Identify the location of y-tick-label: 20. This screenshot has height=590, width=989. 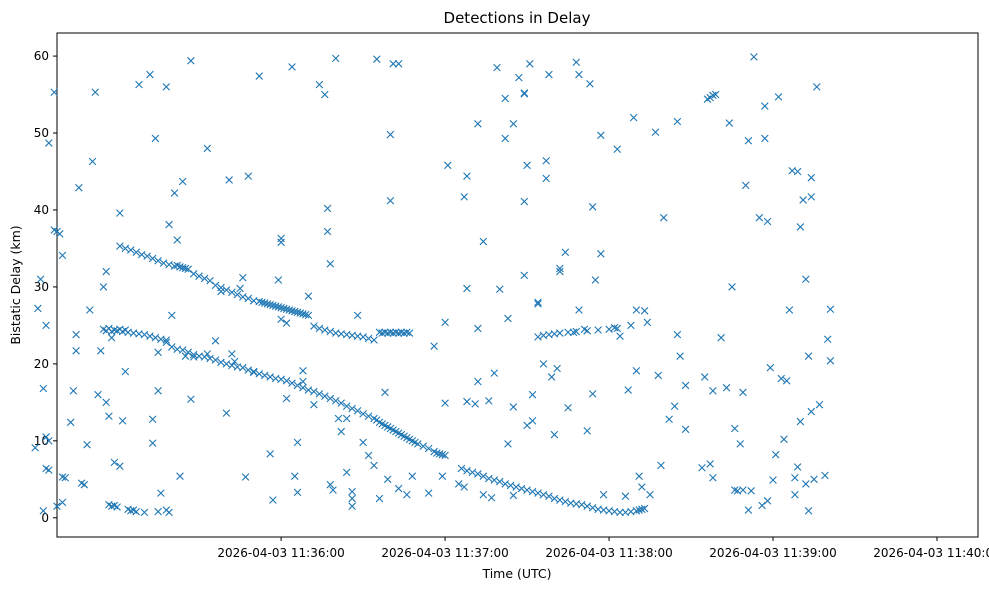
(41, 364).